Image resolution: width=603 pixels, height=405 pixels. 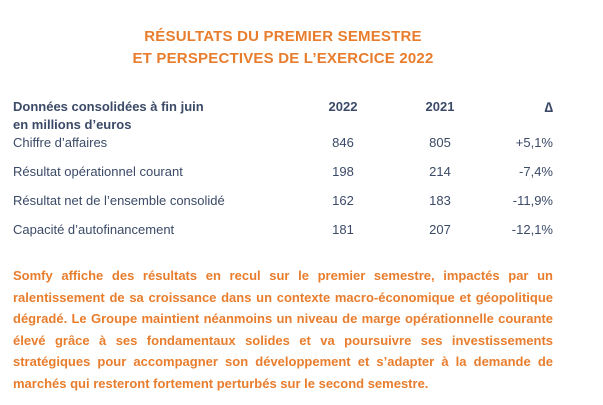 I want to click on value-2021: 805, so click(x=440, y=142).